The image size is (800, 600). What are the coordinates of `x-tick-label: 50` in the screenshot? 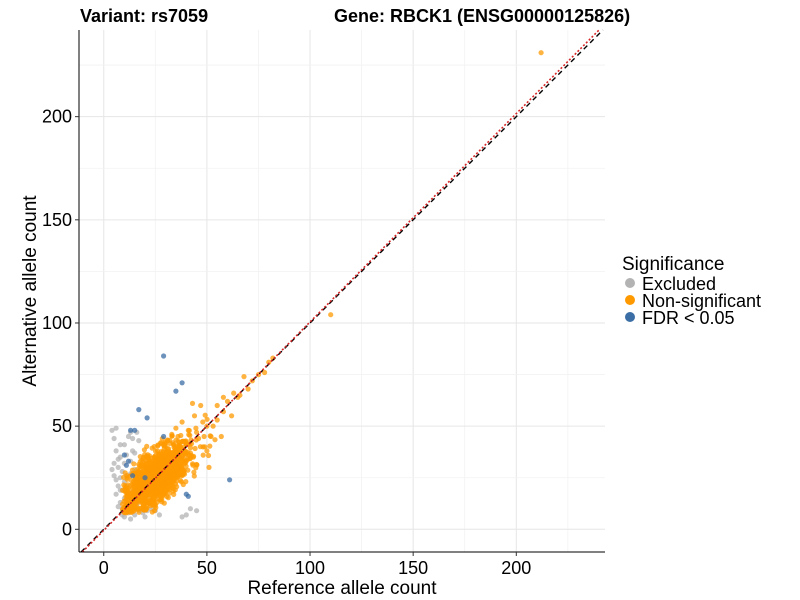 It's located at (207, 568).